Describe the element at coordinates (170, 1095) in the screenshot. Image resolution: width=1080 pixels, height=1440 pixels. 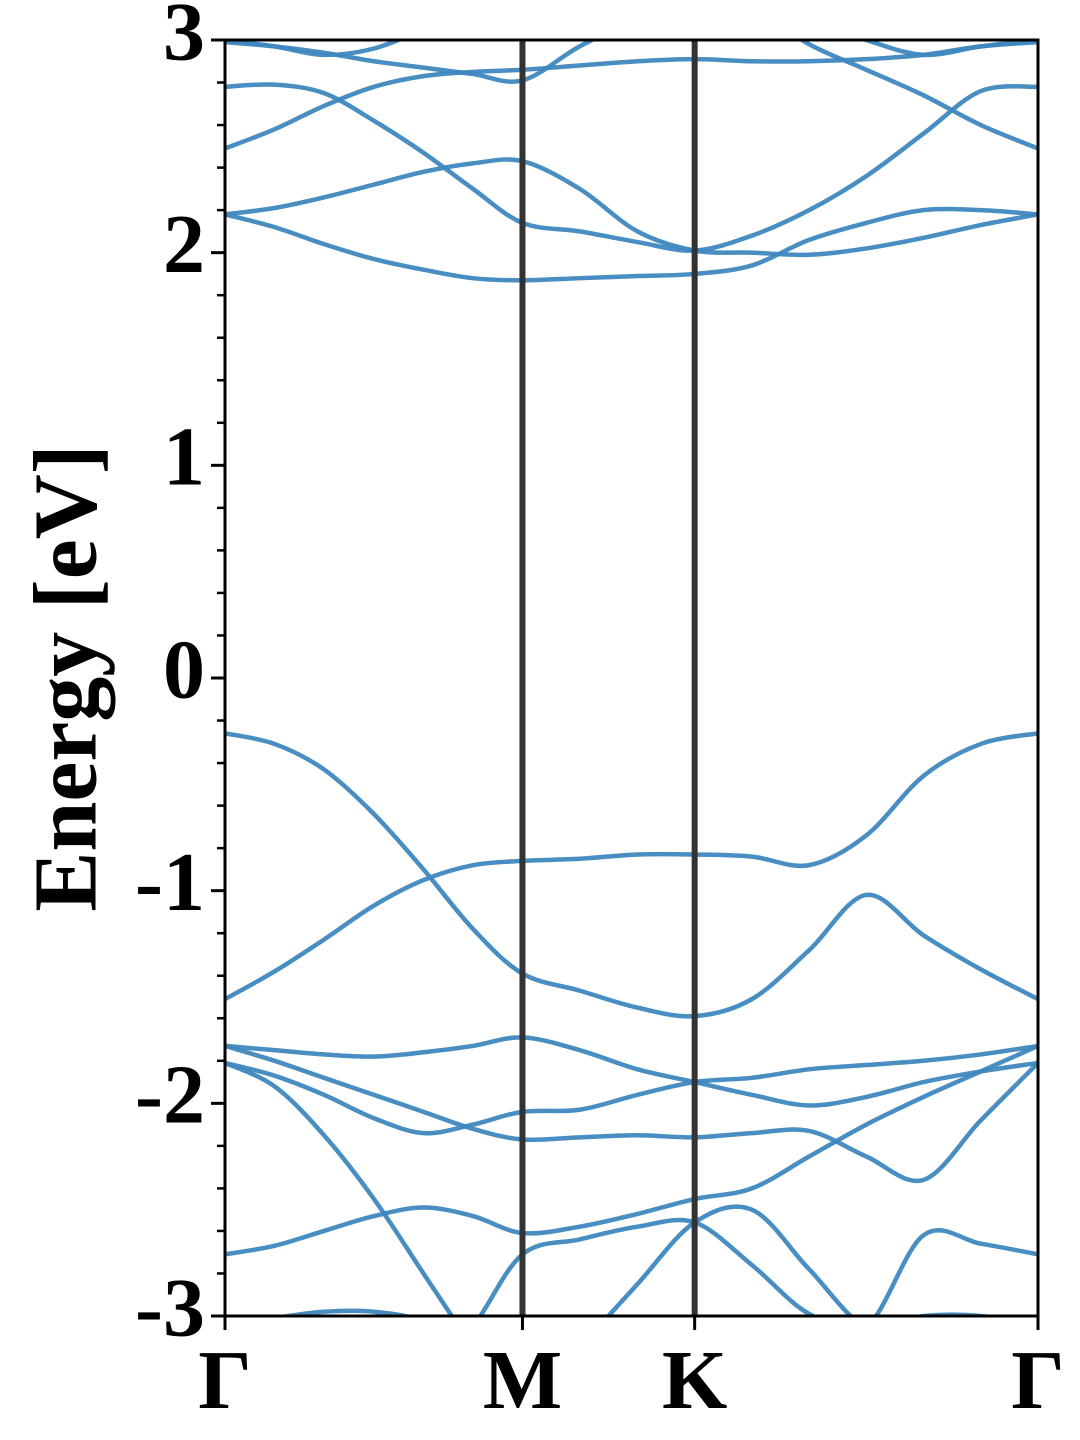
I see `y-tick-label: -2` at that location.